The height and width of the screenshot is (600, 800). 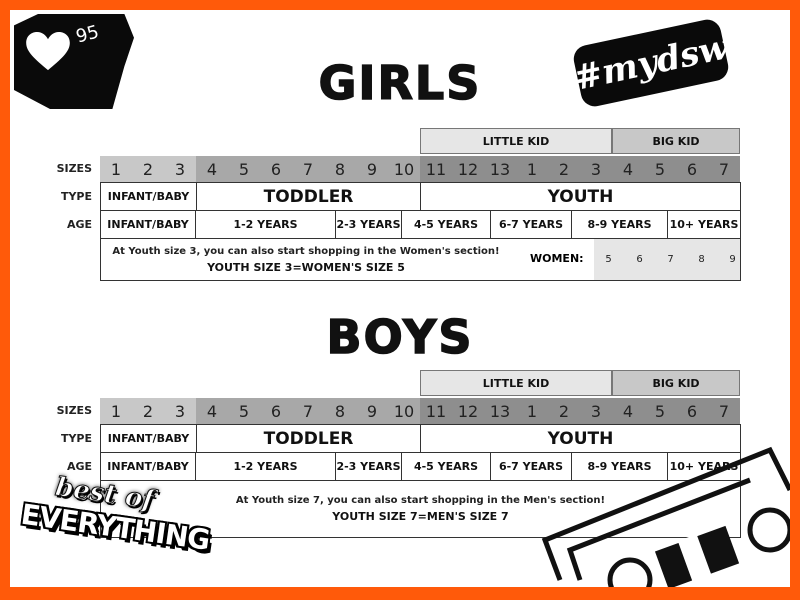 What do you see at coordinates (87, 34) in the screenshot?
I see `likes-count: 95` at bounding box center [87, 34].